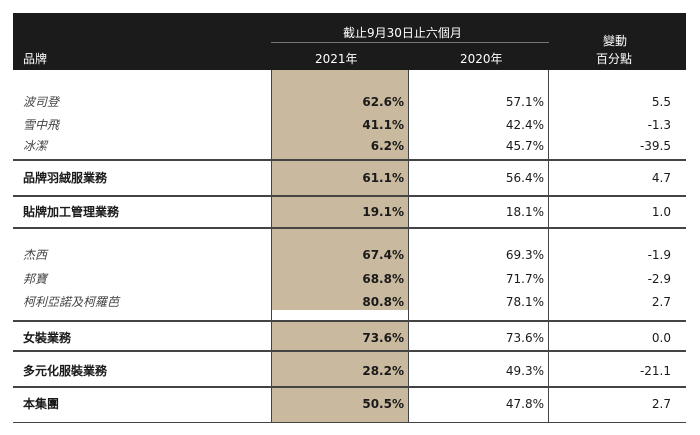 This screenshot has height=435, width=700. I want to click on value-2021: 80.8%, so click(383, 302).